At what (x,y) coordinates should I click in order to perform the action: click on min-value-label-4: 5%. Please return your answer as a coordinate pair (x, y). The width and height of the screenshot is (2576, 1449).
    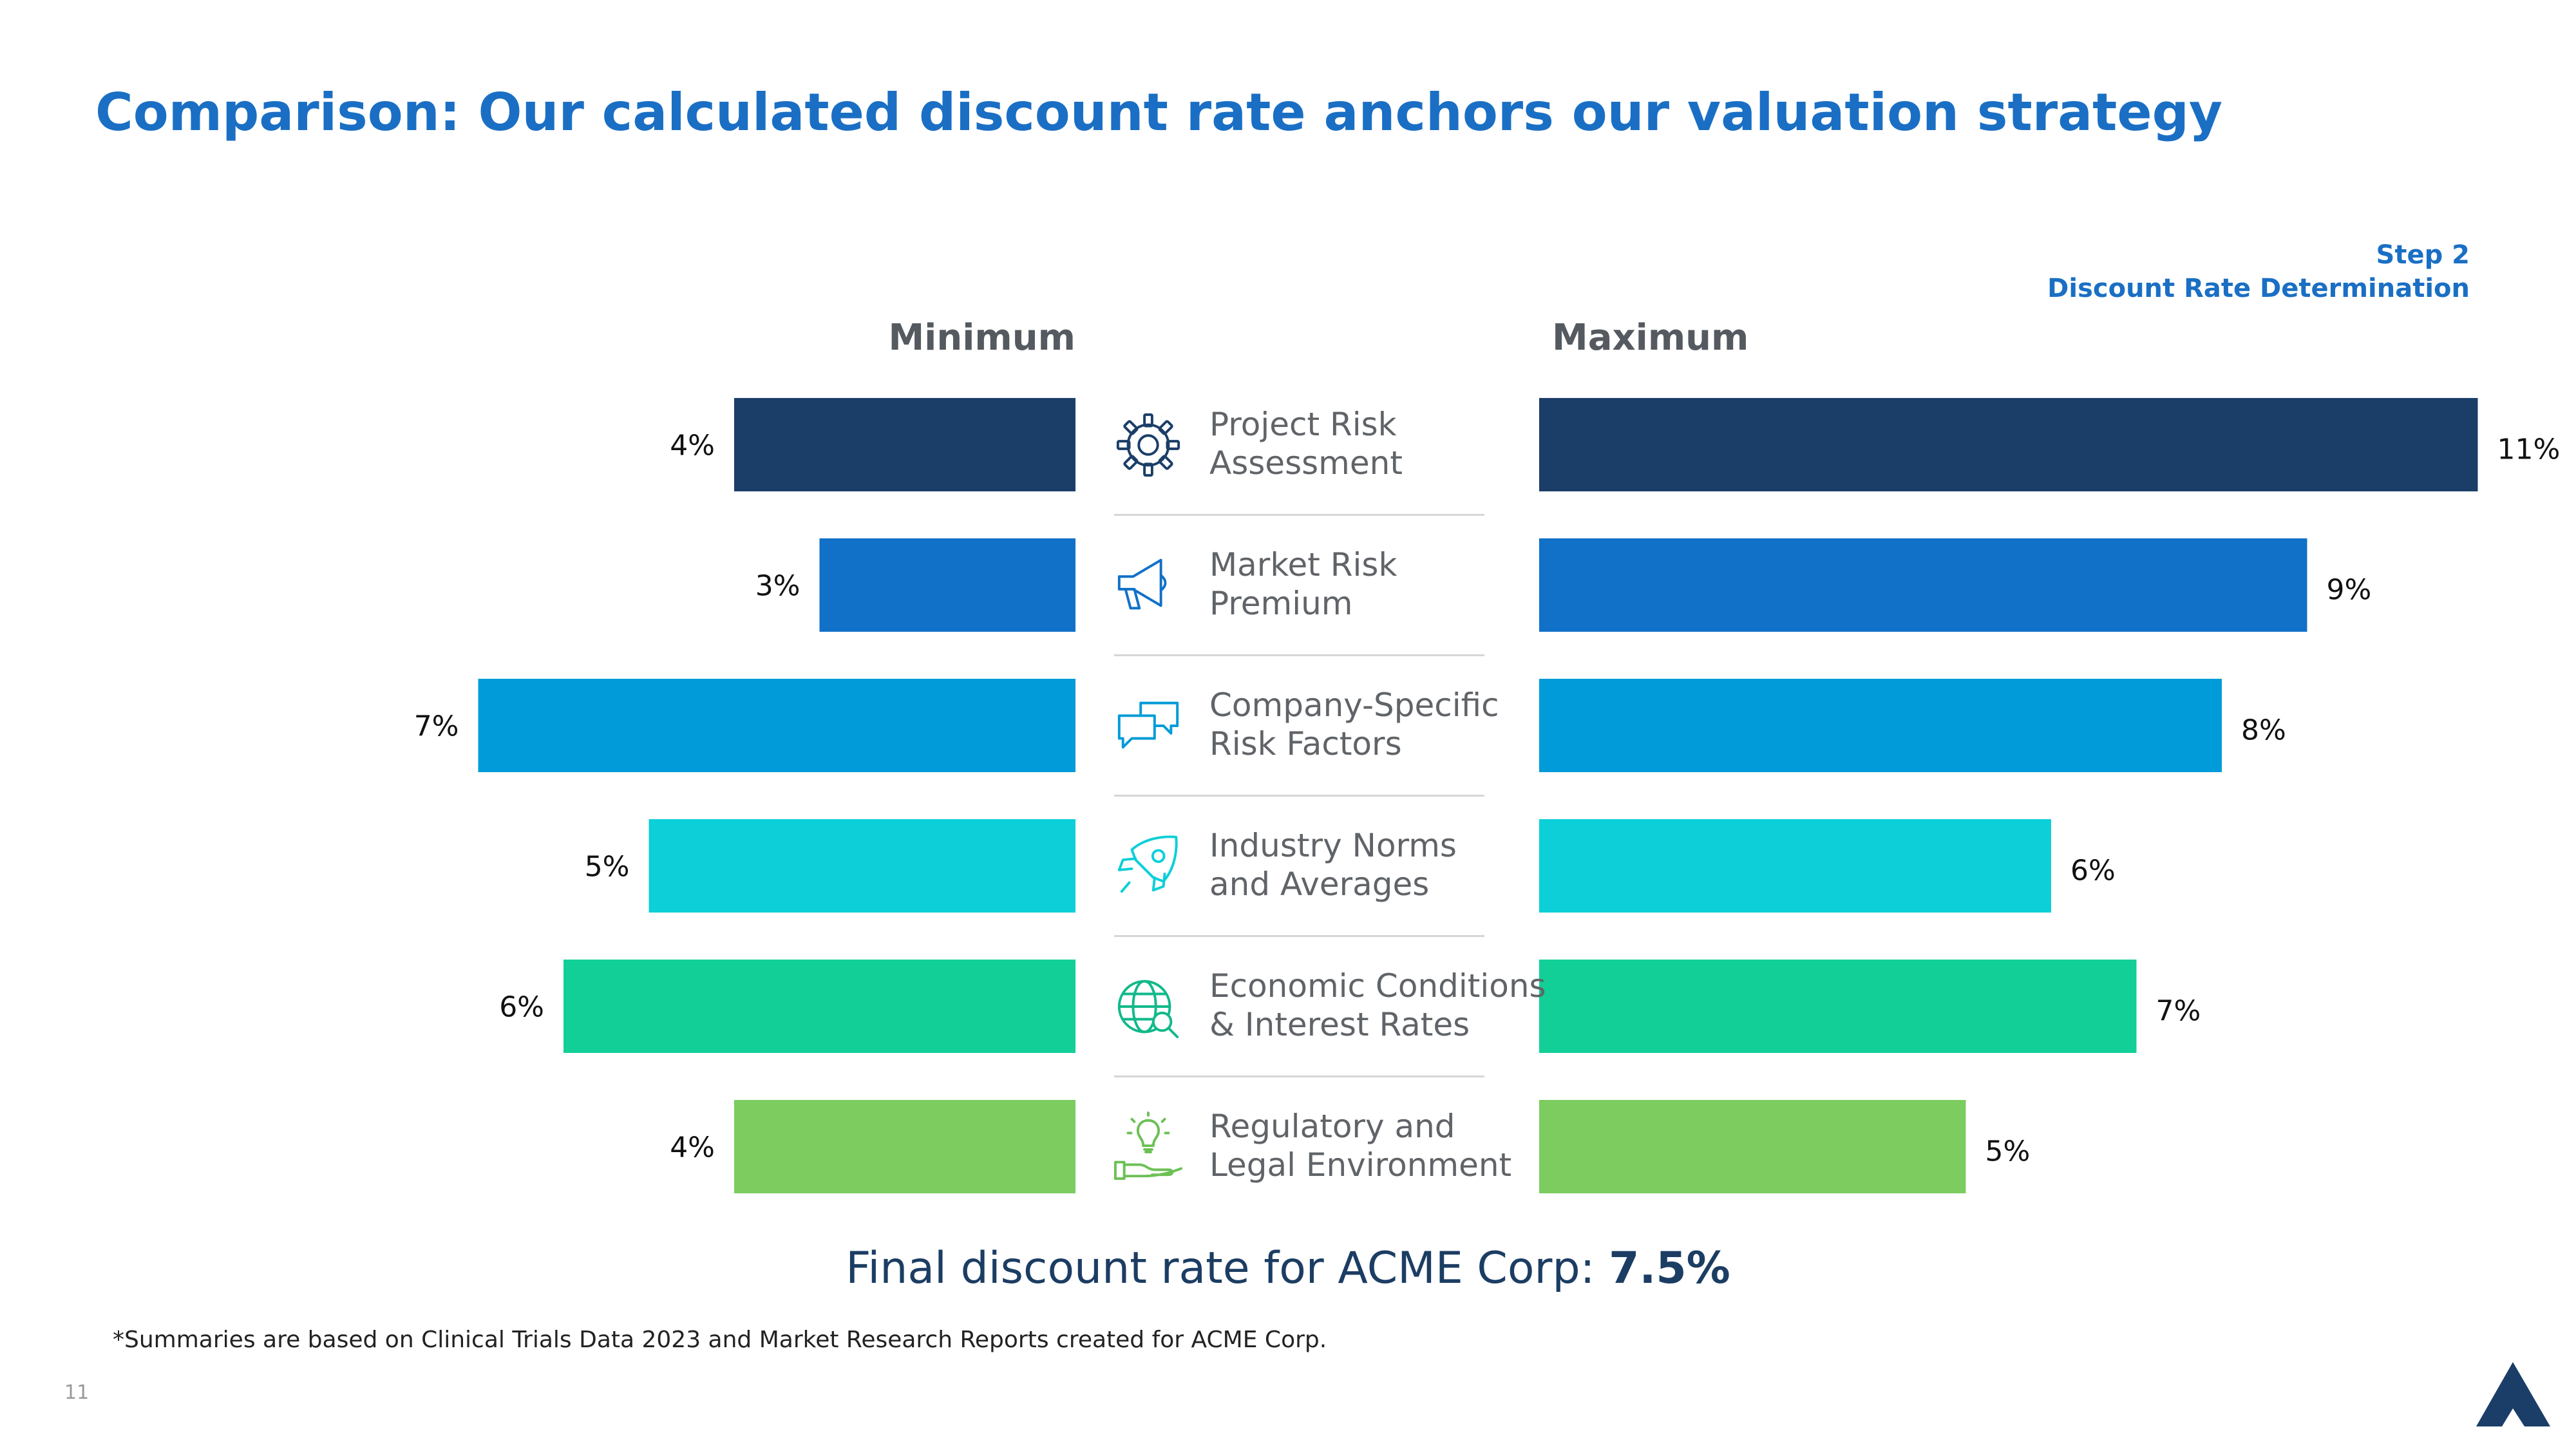
    Looking at the image, I should click on (607, 868).